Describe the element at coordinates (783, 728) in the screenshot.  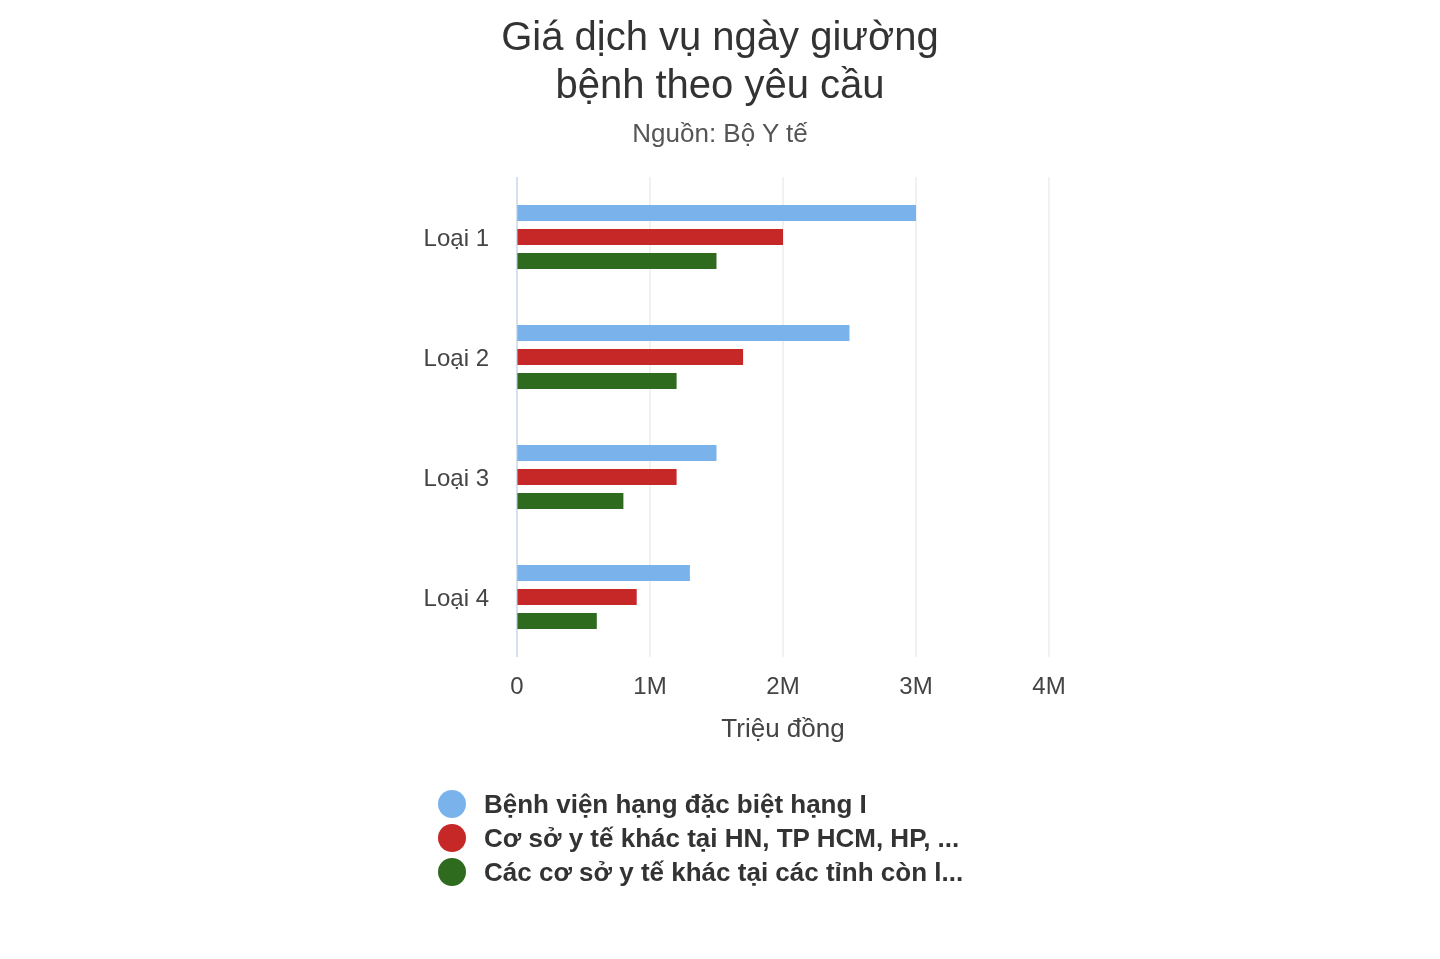
I see `x-axis-title: Triệu đồng` at that location.